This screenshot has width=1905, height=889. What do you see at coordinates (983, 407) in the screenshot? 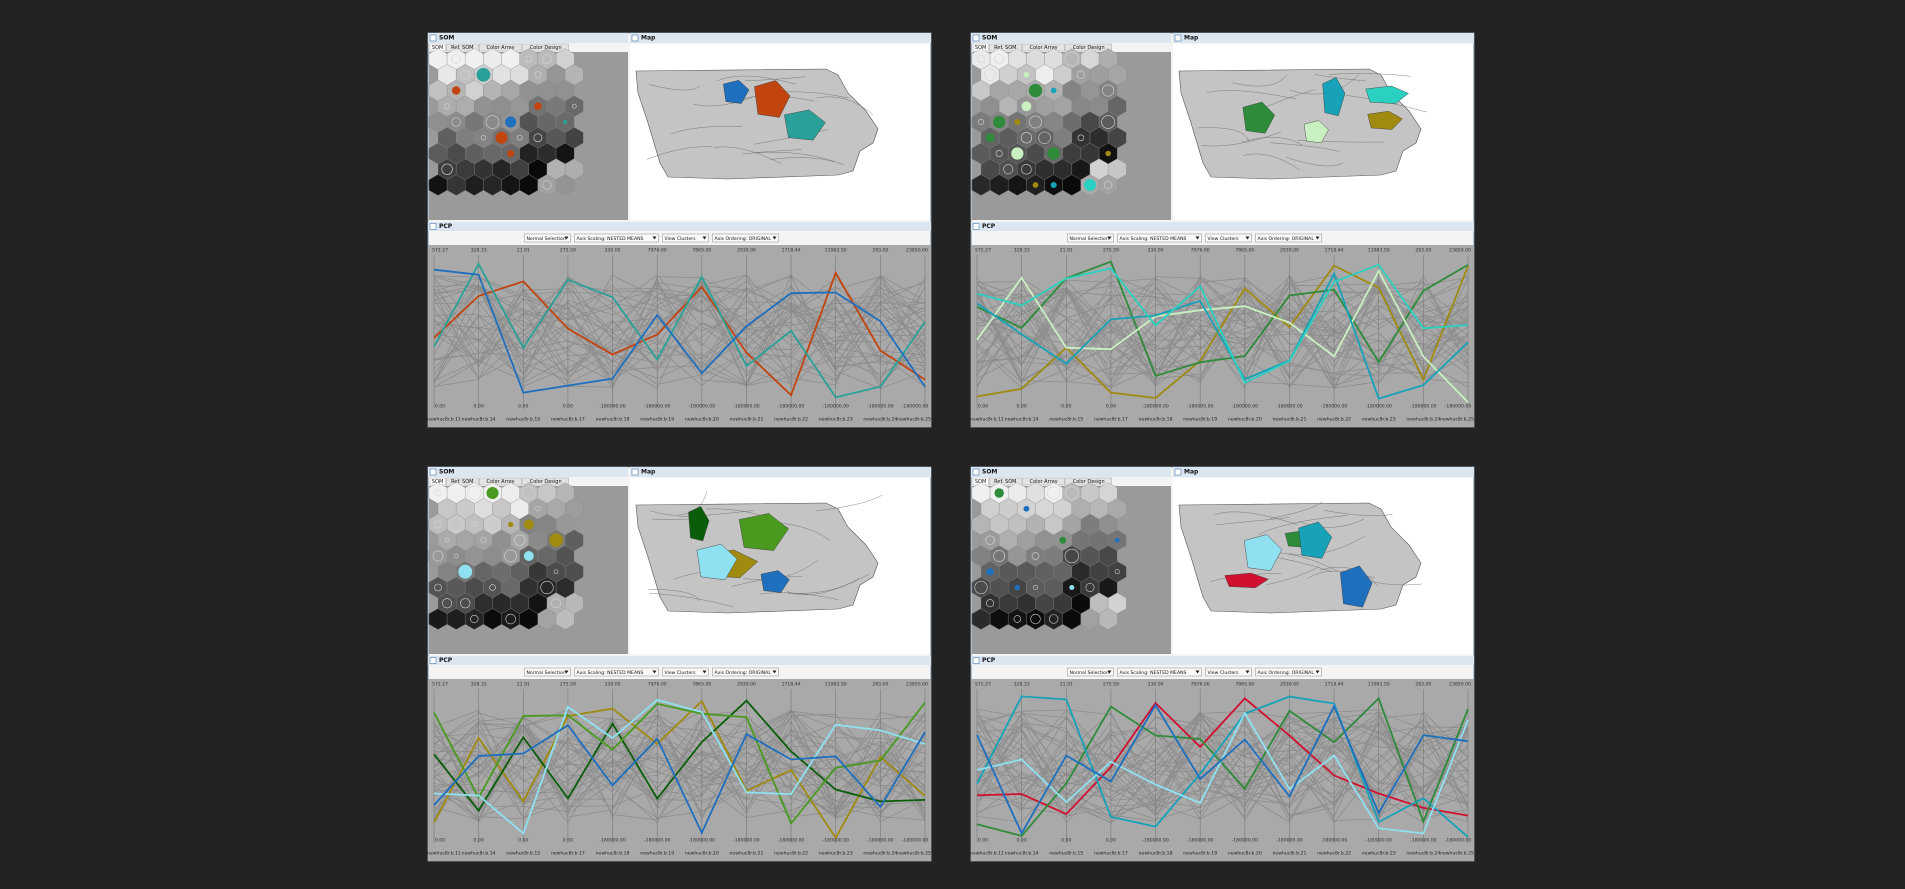
I see `axis-min-label: 0.00` at bounding box center [983, 407].